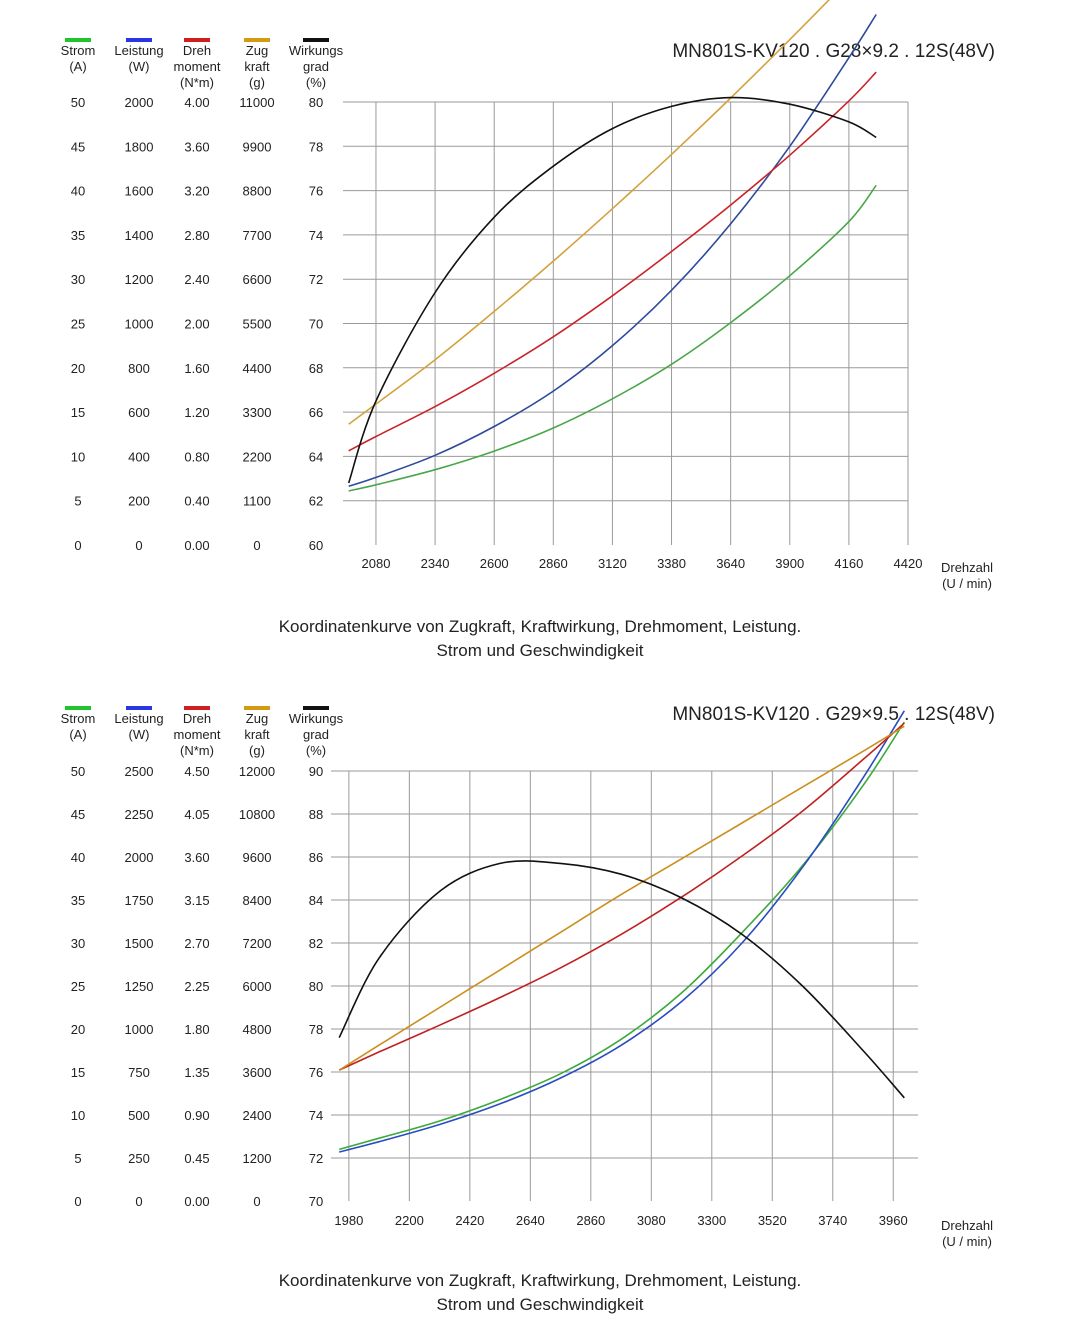  Describe the element at coordinates (833, 51) in the screenshot. I see `chart-title: MN801S-KV120 . G28×9.2 . 12S(48V)` at that location.